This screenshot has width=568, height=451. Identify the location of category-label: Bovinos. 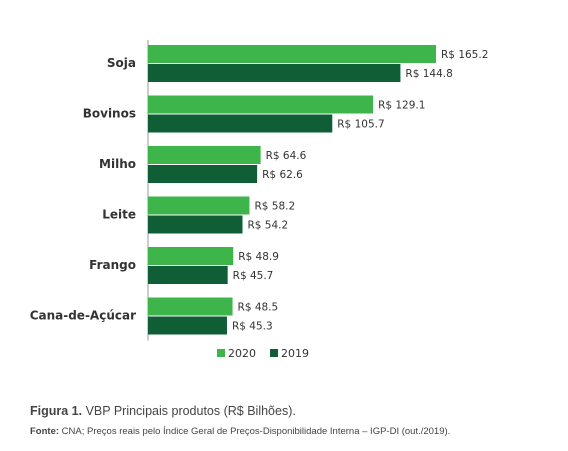
(109, 114).